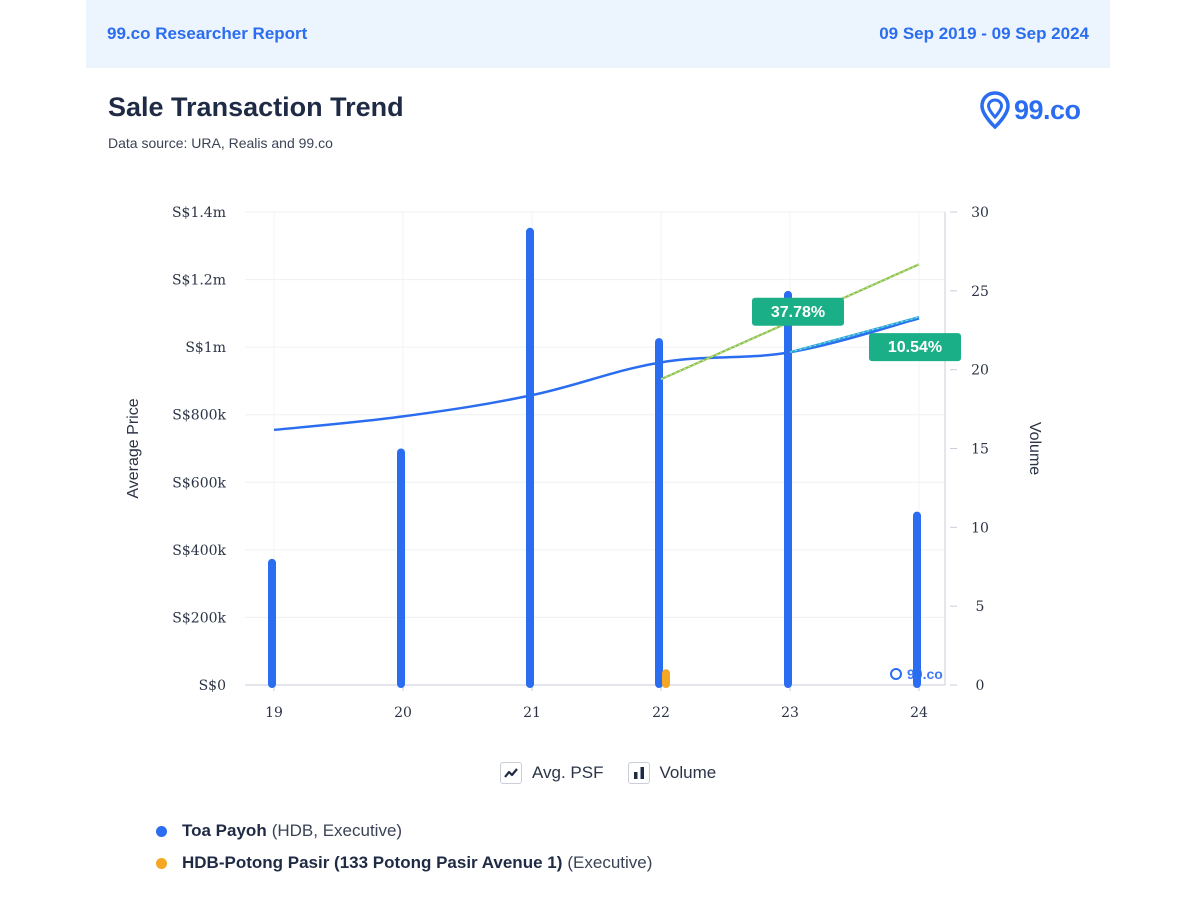 This screenshot has height=900, width=1200. I want to click on legend-avg-psf: Avg. PSF, so click(552, 773).